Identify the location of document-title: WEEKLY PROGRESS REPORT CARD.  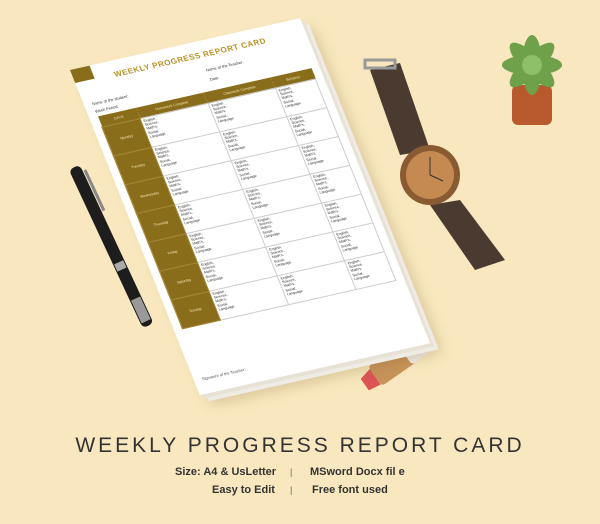
(190, 57).